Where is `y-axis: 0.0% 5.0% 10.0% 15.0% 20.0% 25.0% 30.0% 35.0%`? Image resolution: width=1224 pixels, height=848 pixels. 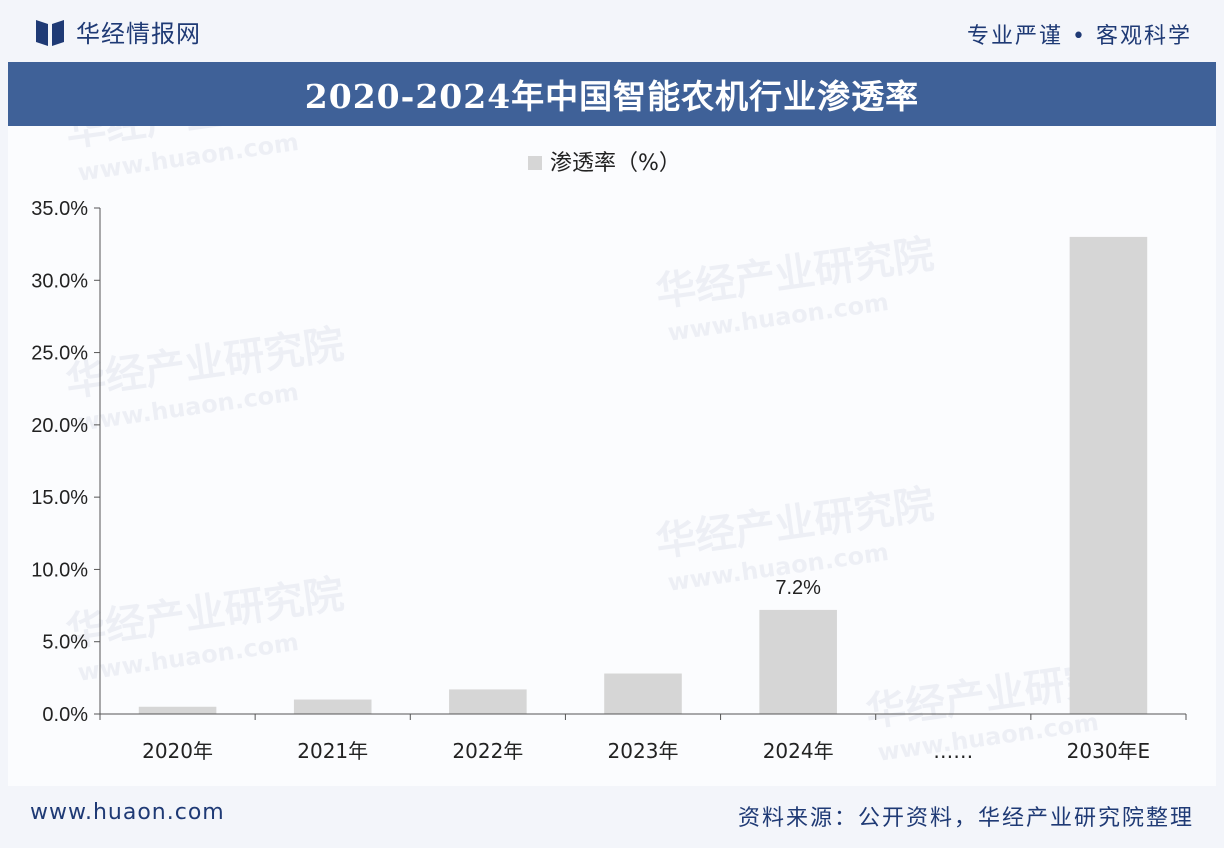
y-axis: 0.0% 5.0% 10.0% 15.0% 20.0% 25.0% 30.0% 35.0% is located at coordinates (66, 462).